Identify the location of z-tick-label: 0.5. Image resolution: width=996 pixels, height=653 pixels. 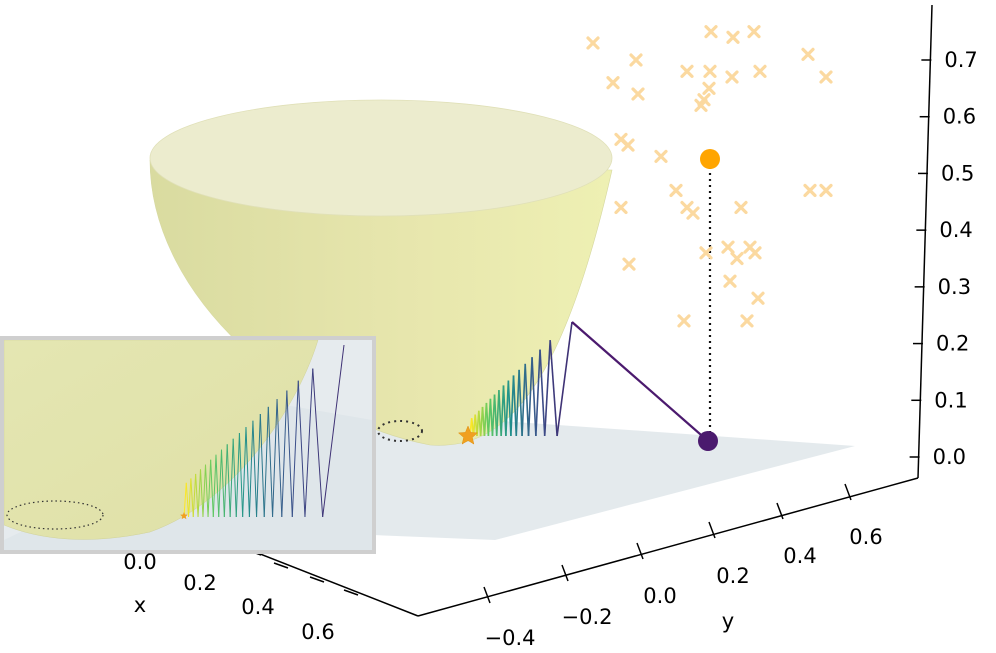
(957, 173).